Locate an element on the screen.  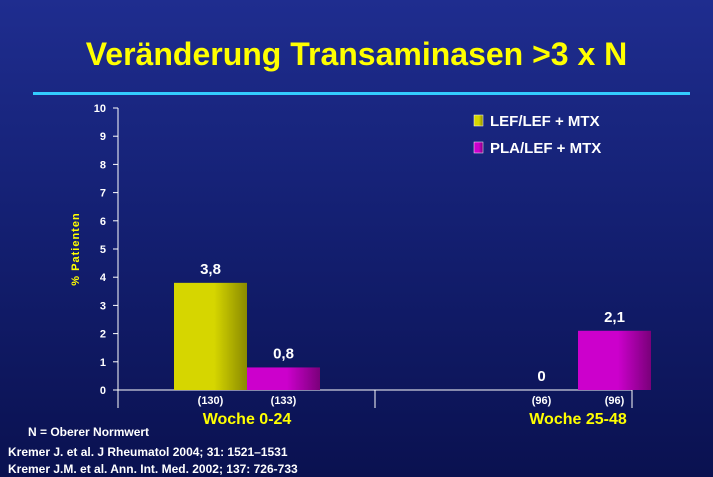
y-tick-label: 2 is located at coordinates (103, 335).